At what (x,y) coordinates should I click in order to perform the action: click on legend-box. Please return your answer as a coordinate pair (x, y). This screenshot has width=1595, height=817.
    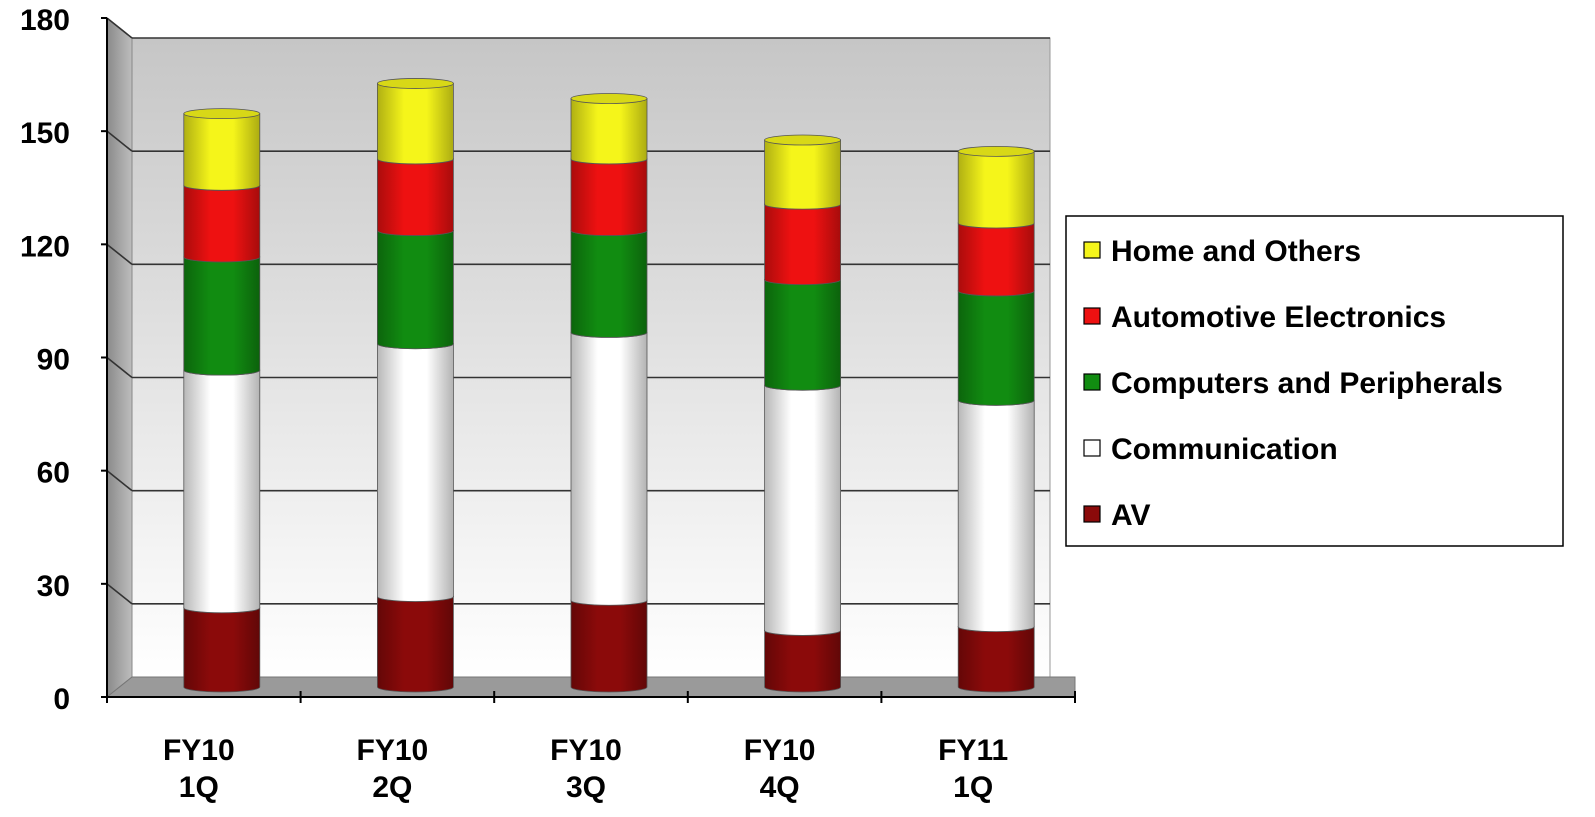
    Looking at the image, I should click on (1314, 381).